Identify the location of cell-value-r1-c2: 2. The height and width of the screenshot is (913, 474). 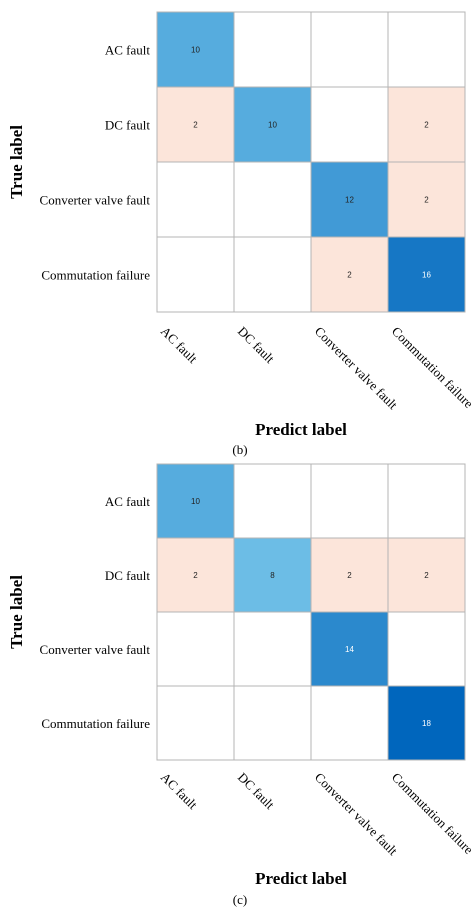
(349, 575).